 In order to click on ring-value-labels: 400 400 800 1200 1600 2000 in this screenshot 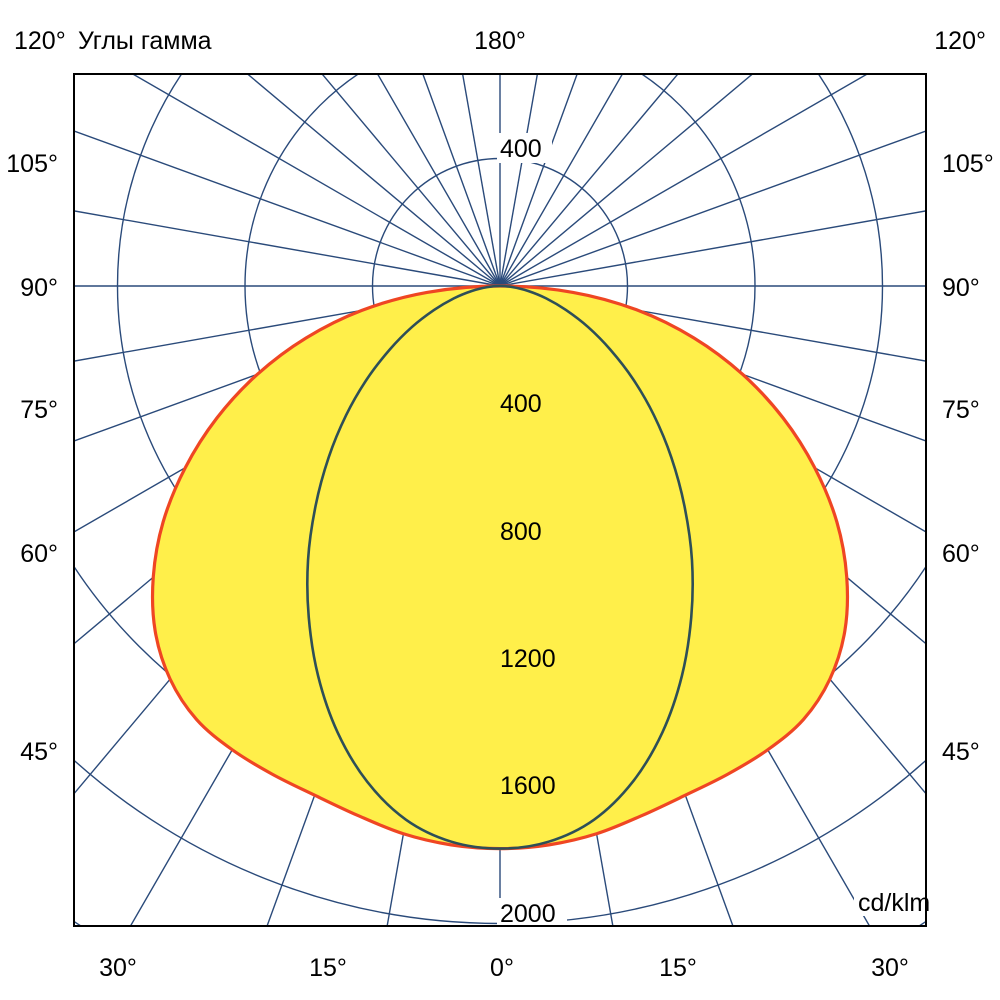, I will do `click(532, 530)`.